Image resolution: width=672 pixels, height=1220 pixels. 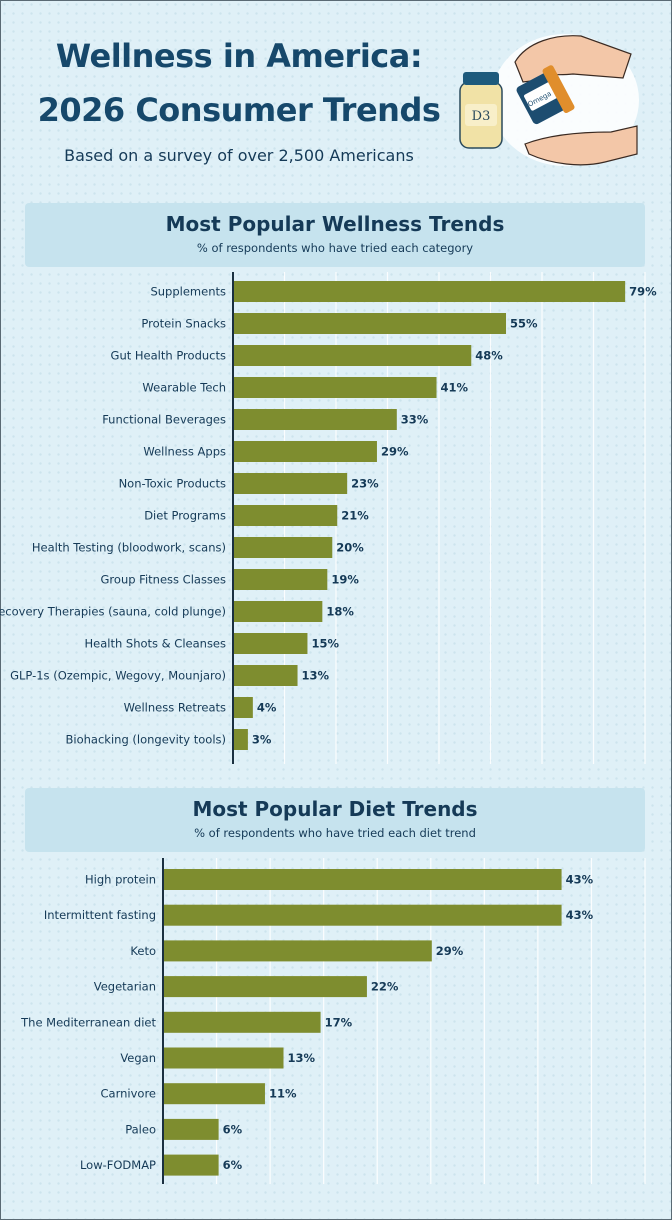 I want to click on wellness-category-label: Recovery Therapies (sauna, cold plunge), so click(x=113, y=612).